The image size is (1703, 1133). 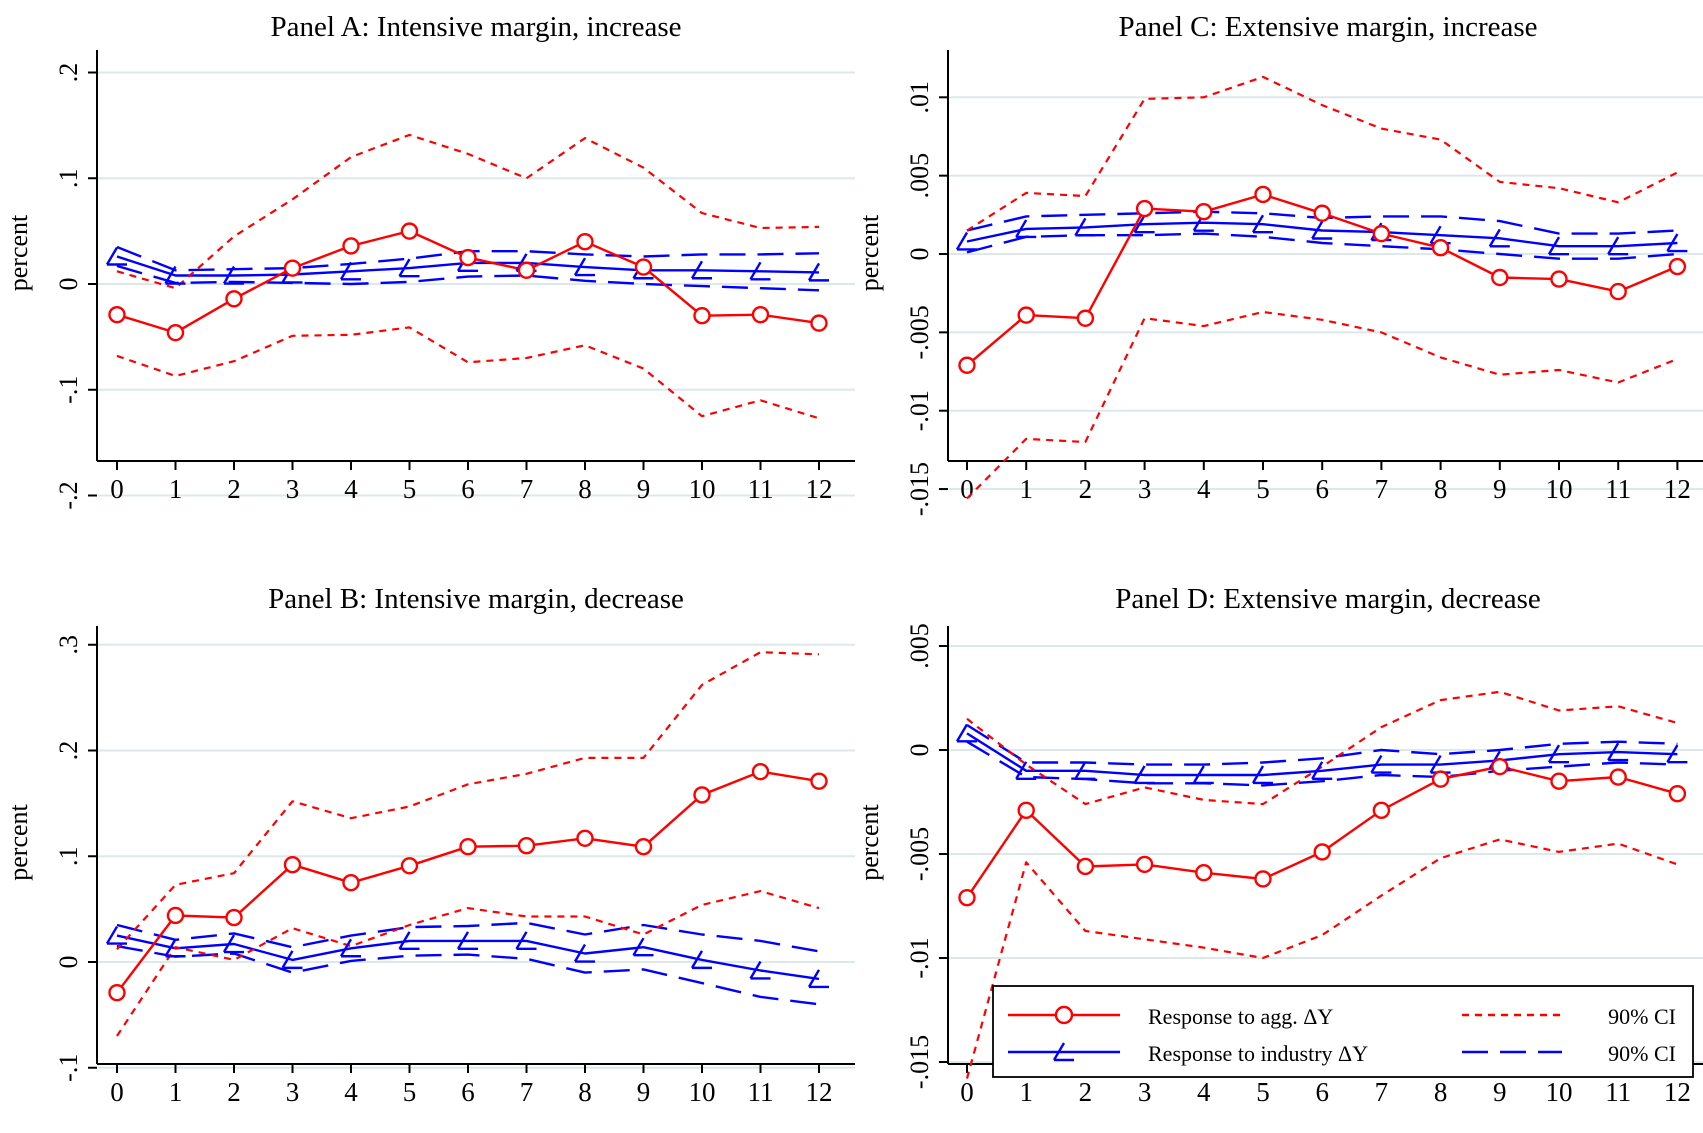 What do you see at coordinates (68, 751) in the screenshot?
I see `y-tick-label: .2` at bounding box center [68, 751].